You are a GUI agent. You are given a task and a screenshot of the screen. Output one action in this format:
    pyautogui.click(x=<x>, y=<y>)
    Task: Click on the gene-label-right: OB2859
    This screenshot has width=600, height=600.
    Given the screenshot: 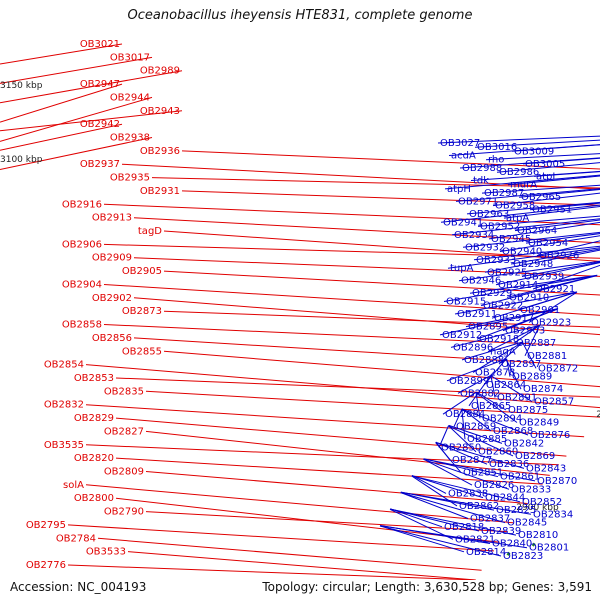 What is the action you would take?
    pyautogui.click(x=476, y=427)
    